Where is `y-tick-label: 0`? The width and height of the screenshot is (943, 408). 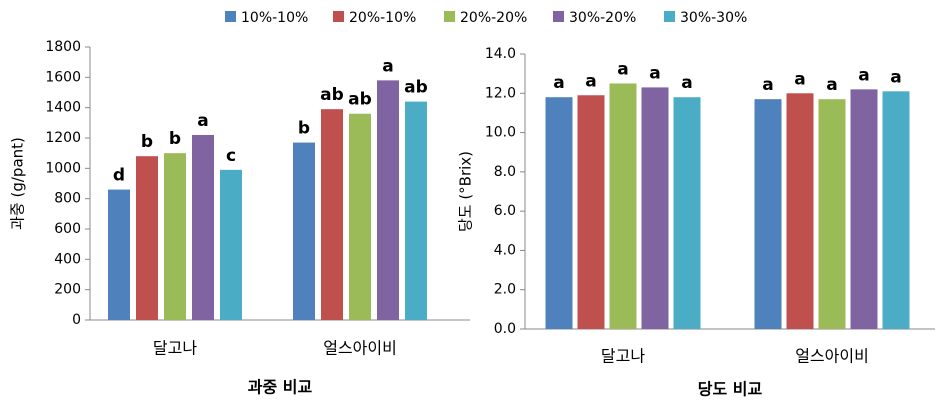 y-tick-label: 0 is located at coordinates (76, 320).